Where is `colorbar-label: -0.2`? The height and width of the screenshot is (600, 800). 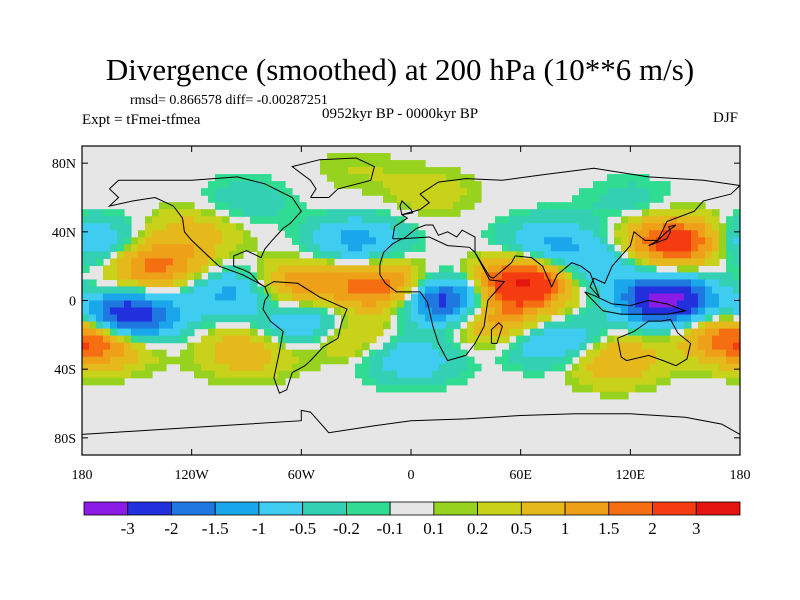
colorbar-label: -0.2 is located at coordinates (346, 528).